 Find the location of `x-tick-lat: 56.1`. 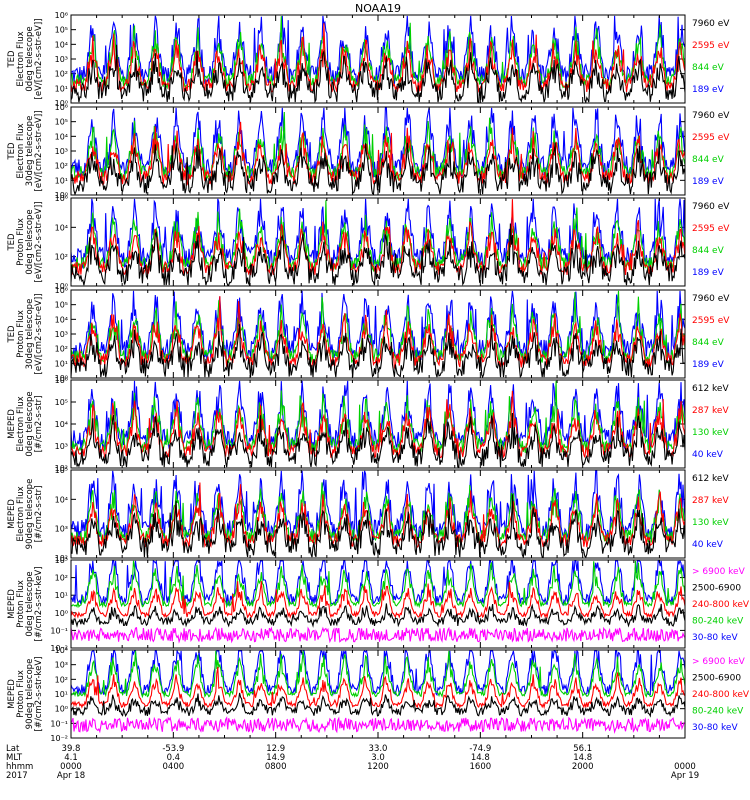

x-tick-lat: 56.1 is located at coordinates (582, 749).